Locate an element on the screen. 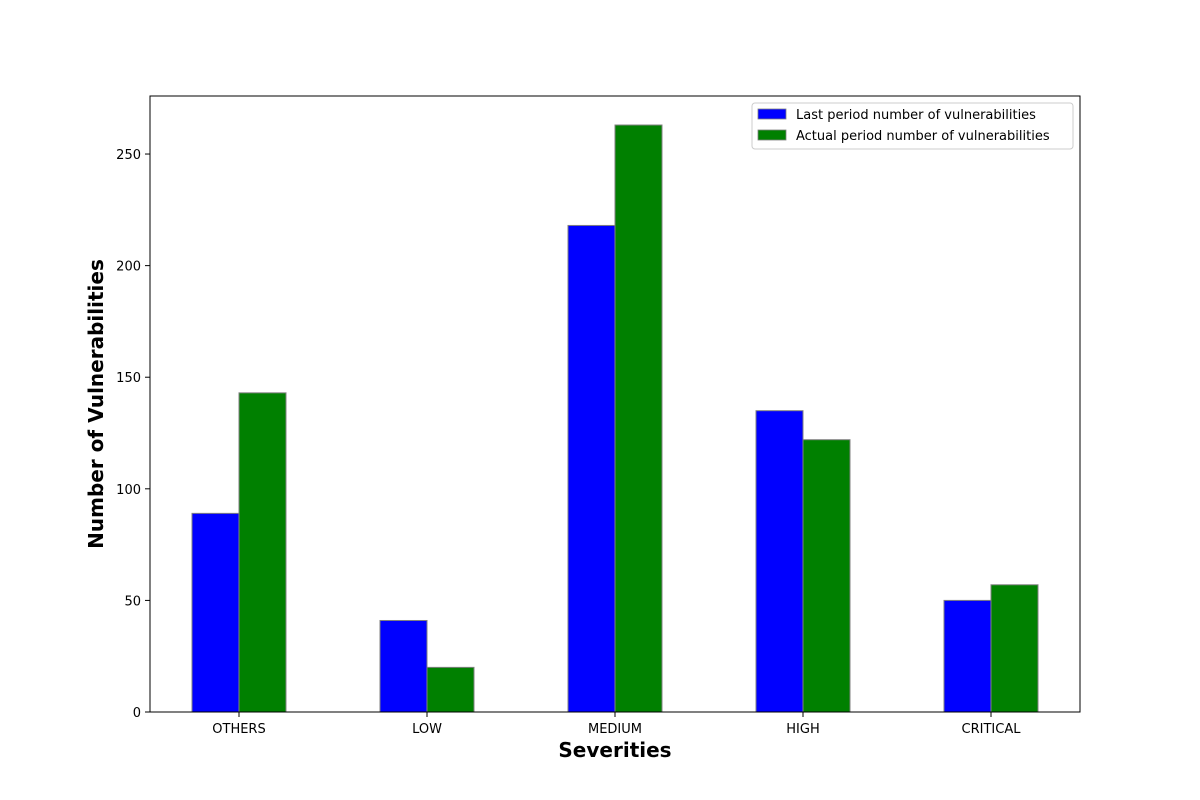  y-tick-label: 0 is located at coordinates (137, 713).